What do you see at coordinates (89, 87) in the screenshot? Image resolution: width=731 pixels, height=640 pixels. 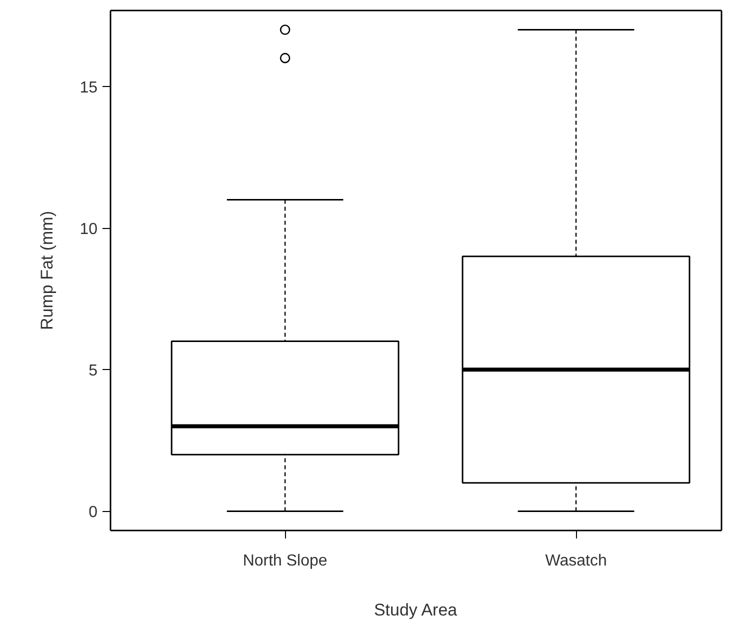 I see `y-tick-label: 15` at bounding box center [89, 87].